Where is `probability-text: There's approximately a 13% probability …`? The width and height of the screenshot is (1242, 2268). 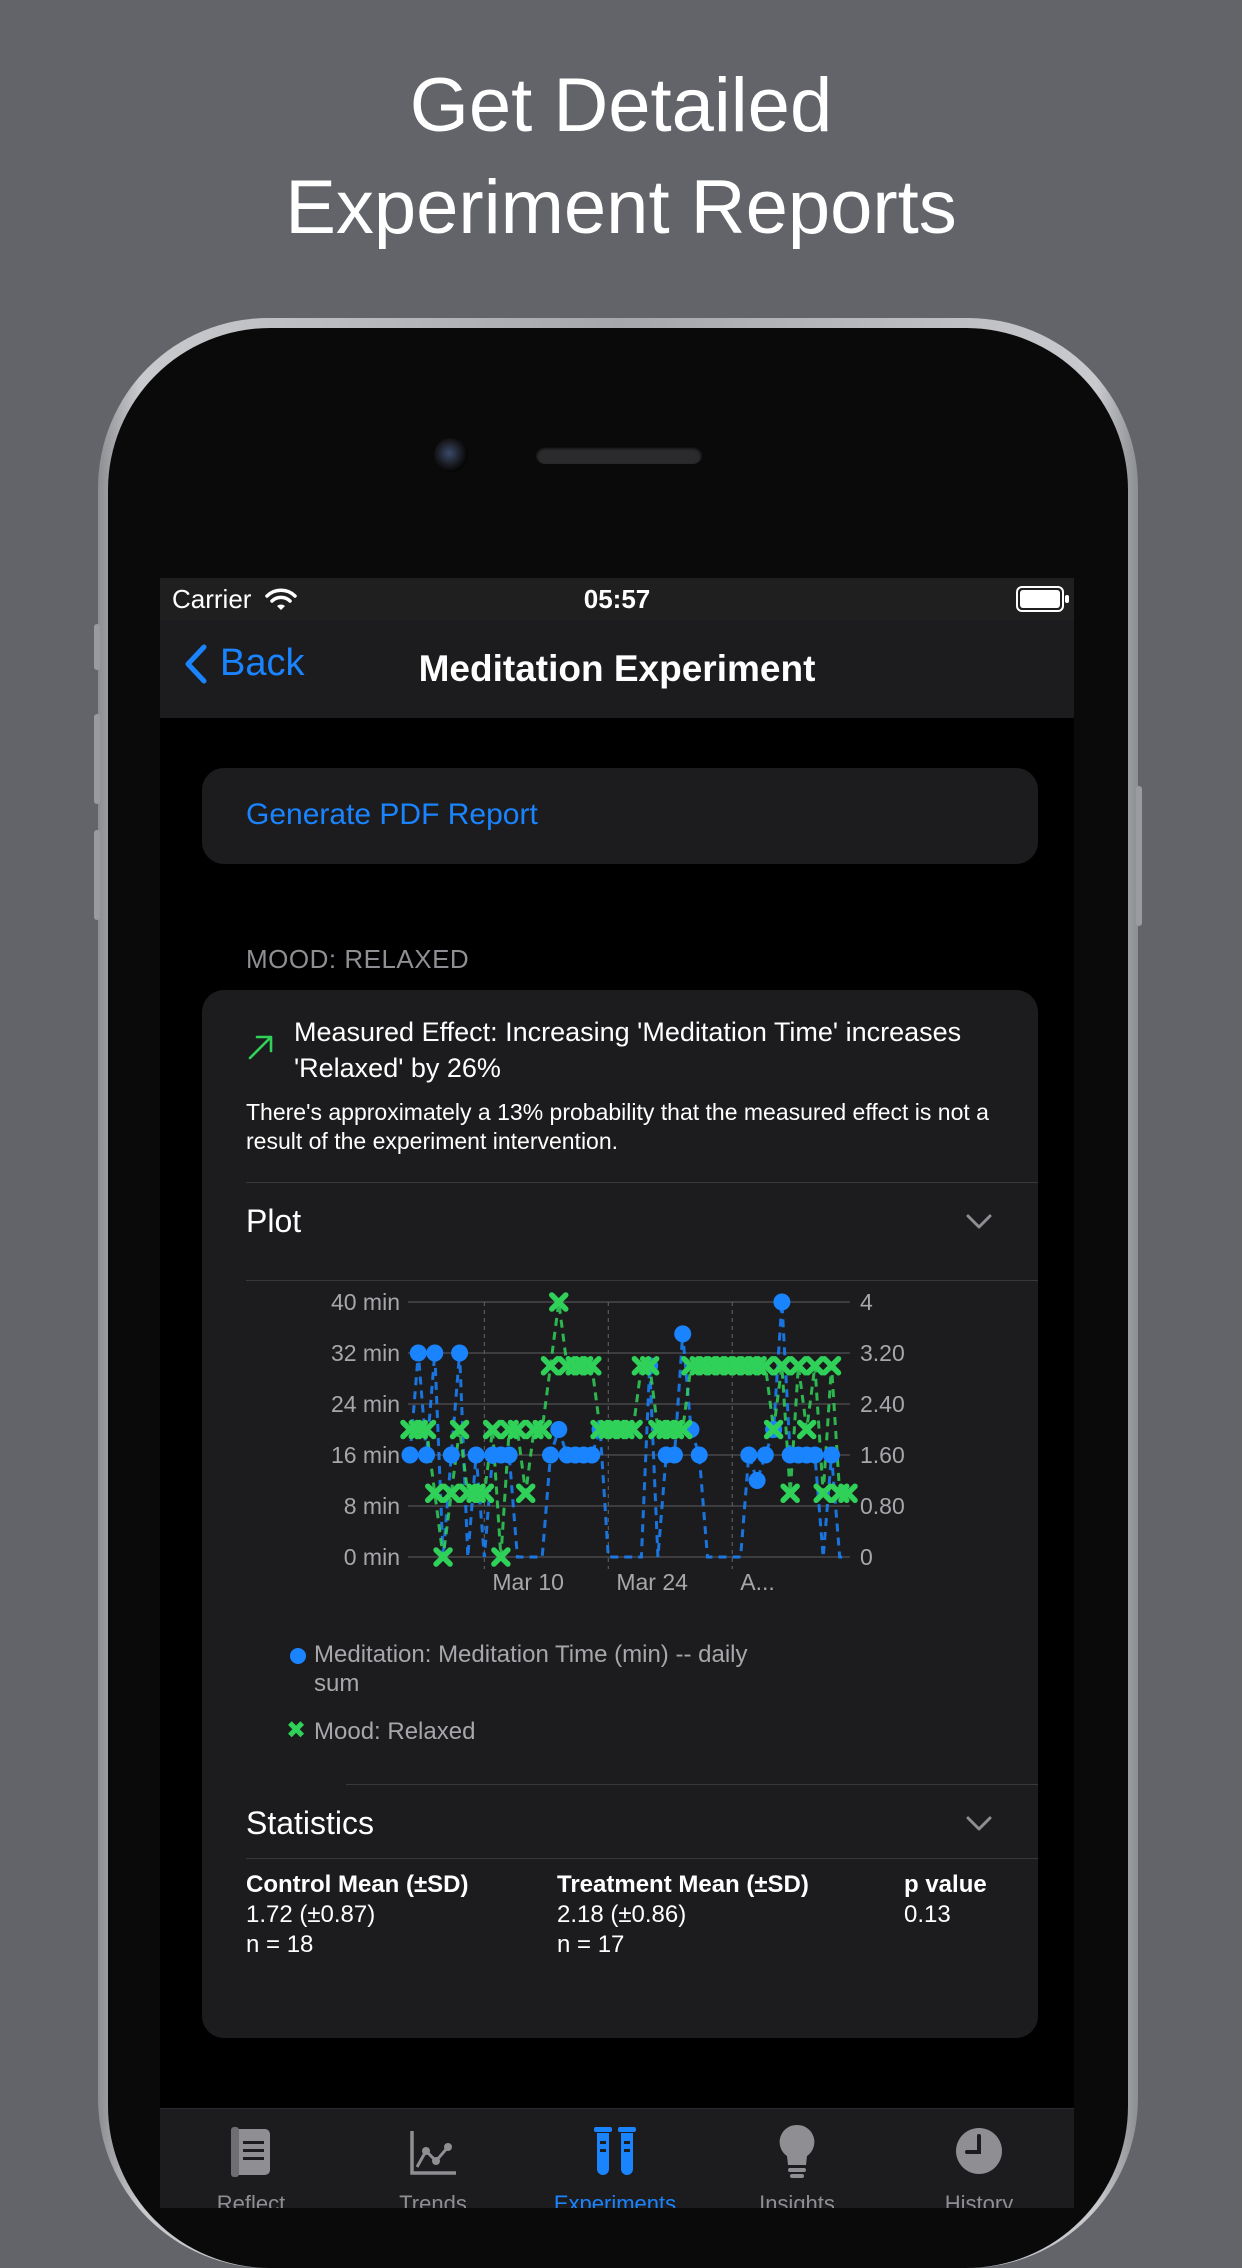
probability-text: There's approximately a 13% probability … is located at coordinates (617, 1126).